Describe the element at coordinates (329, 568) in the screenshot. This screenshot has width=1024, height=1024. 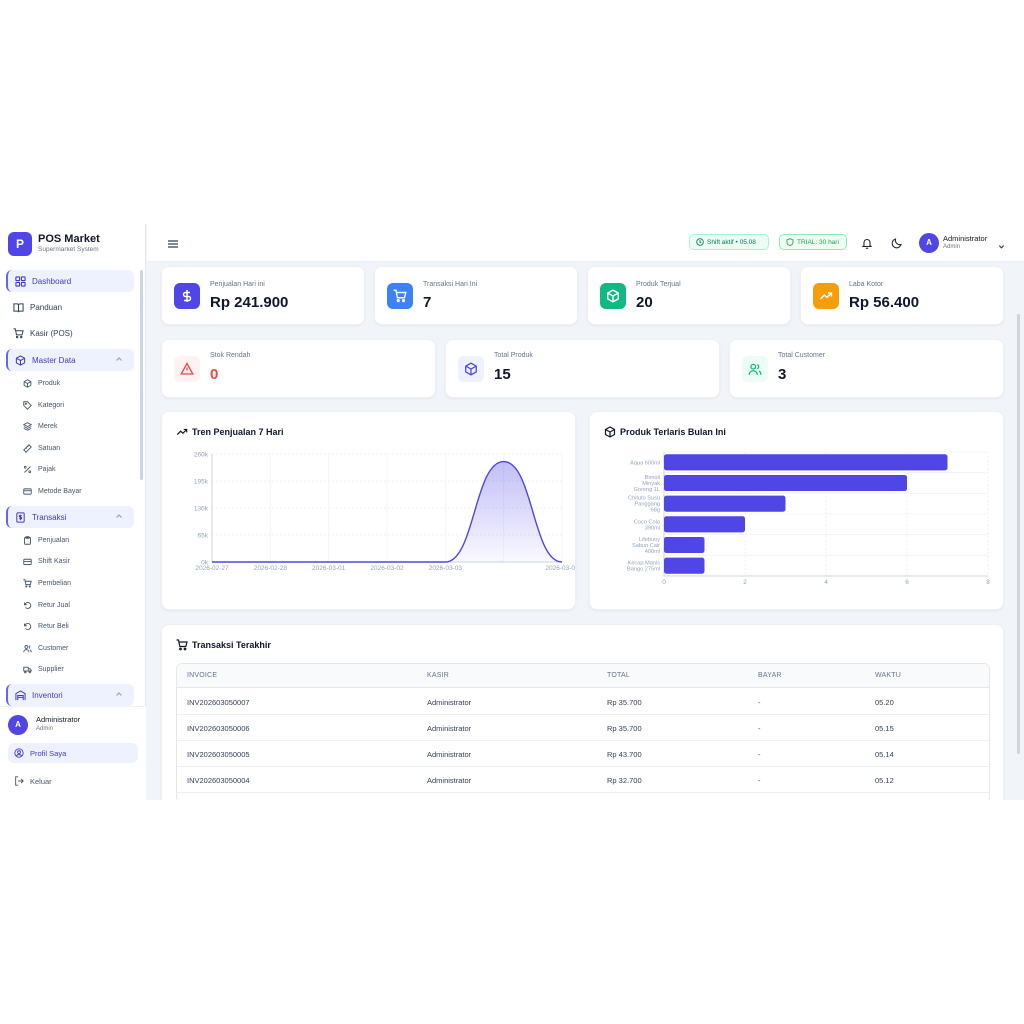
I see `x-tick-label: 2026-03-01` at that location.